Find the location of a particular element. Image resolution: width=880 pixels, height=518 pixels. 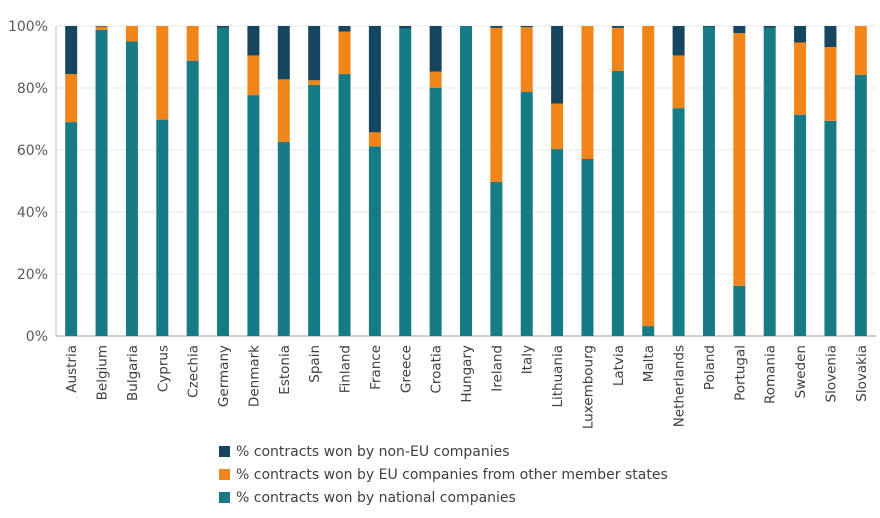

legend-swatch-national is located at coordinates (224, 497).